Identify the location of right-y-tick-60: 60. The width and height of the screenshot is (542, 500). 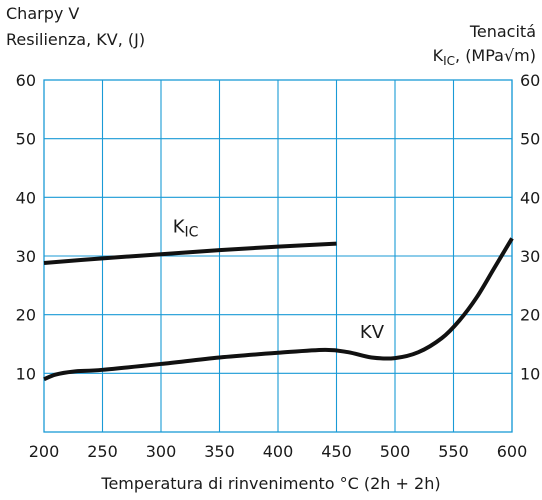
(530, 80).